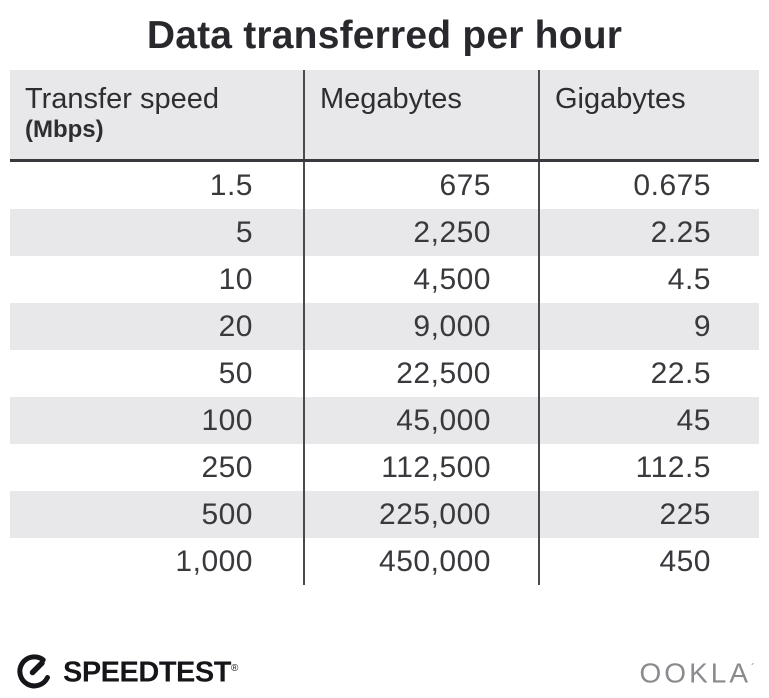 This screenshot has height=698, width=769. I want to click on header-mbps-sublabel: (Mbps), so click(64, 129).